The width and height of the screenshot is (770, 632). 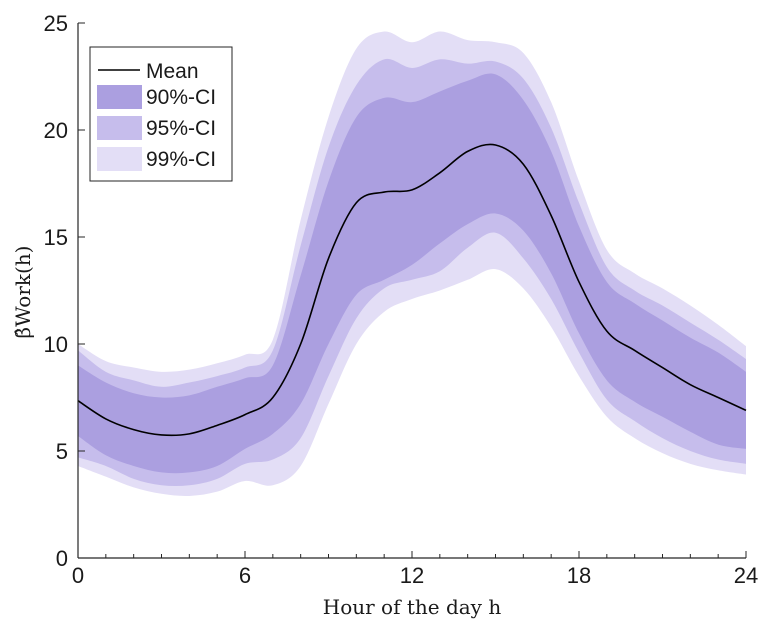 I want to click on y-tick-label: 15, so click(x=56, y=237).